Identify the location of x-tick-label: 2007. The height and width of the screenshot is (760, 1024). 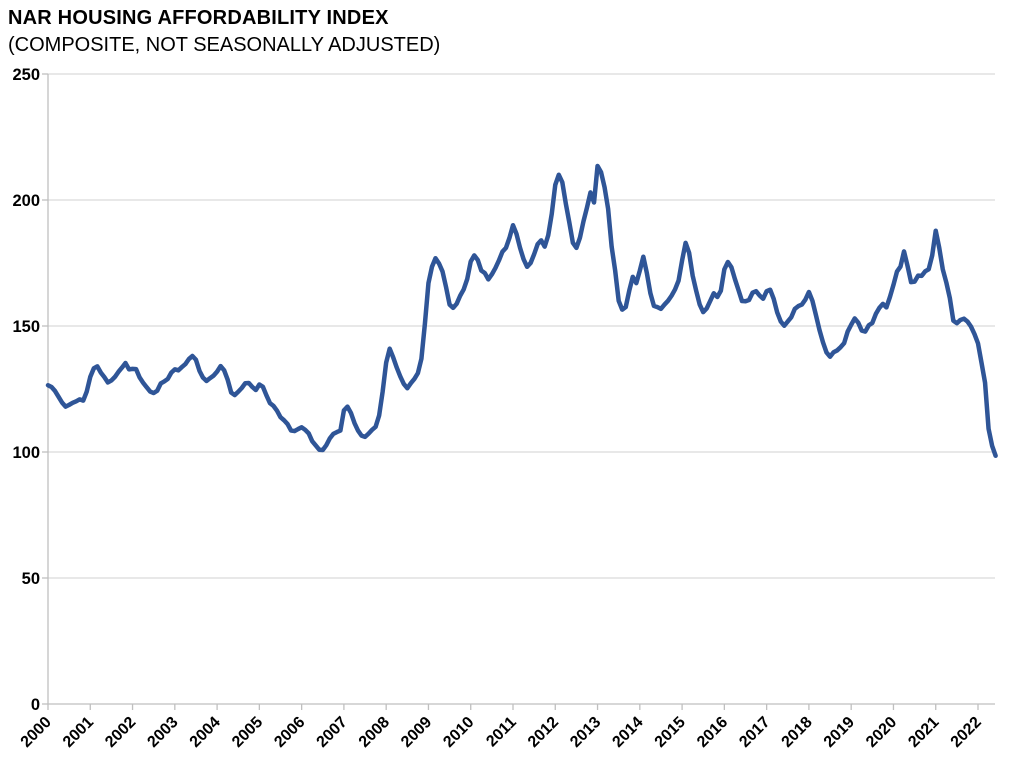
(332, 732).